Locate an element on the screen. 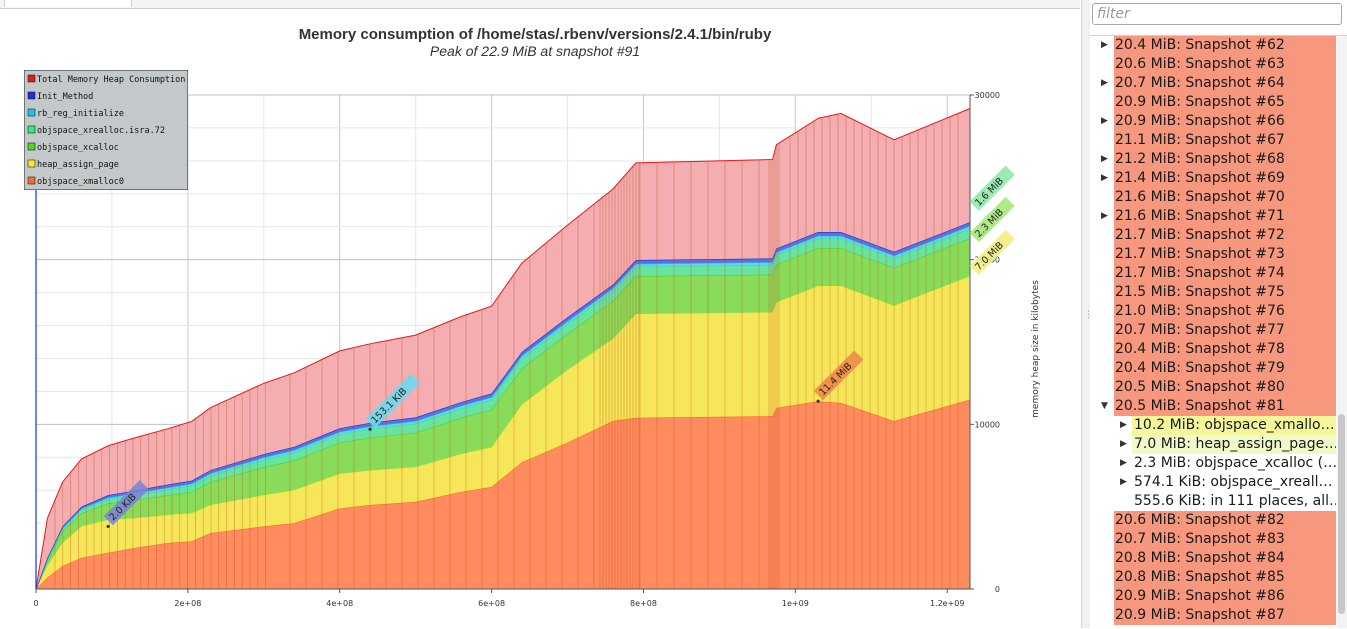  snapshot-row: 21.7 MiB: Snapshot #74 is located at coordinates (1213, 273).